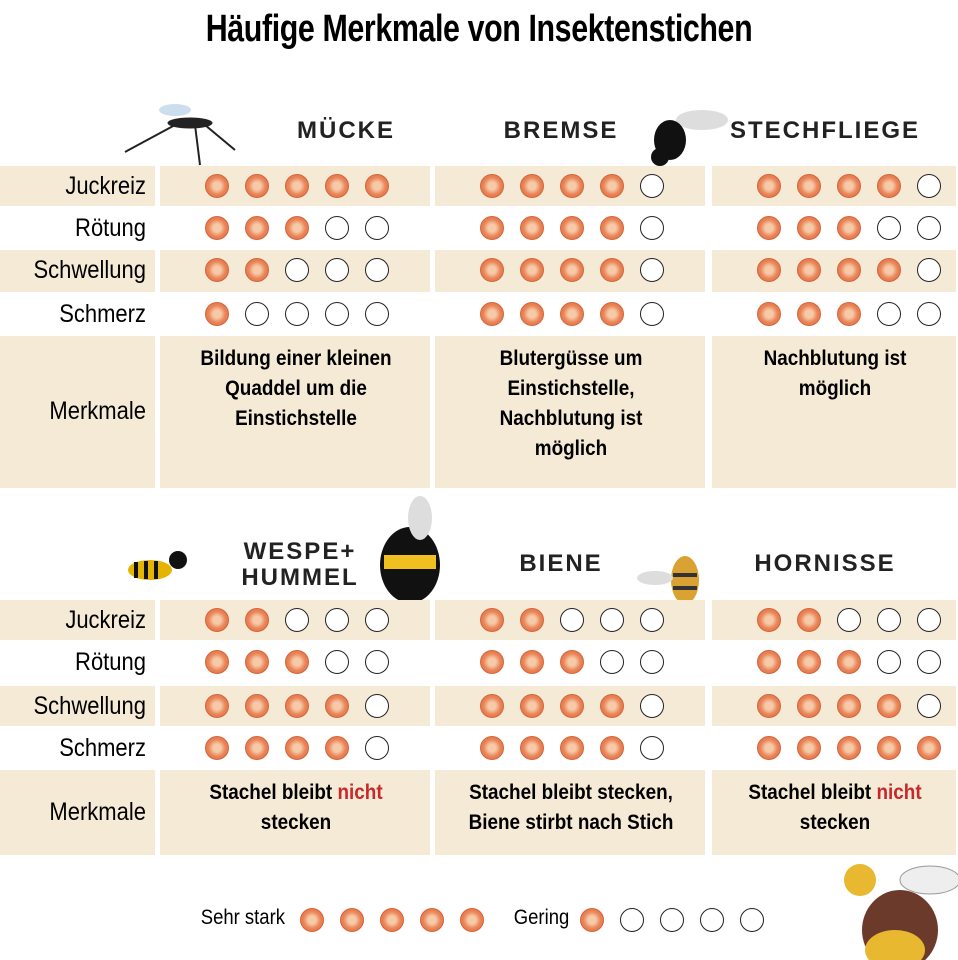  I want to click on wasp-icon, so click(157, 565).